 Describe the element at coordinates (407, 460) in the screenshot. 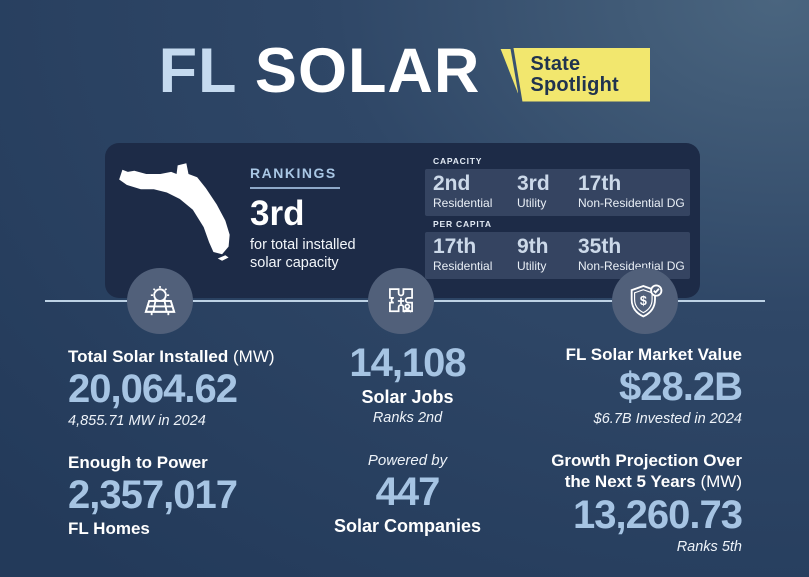

I see `stat-pre-label: Powered by` at that location.